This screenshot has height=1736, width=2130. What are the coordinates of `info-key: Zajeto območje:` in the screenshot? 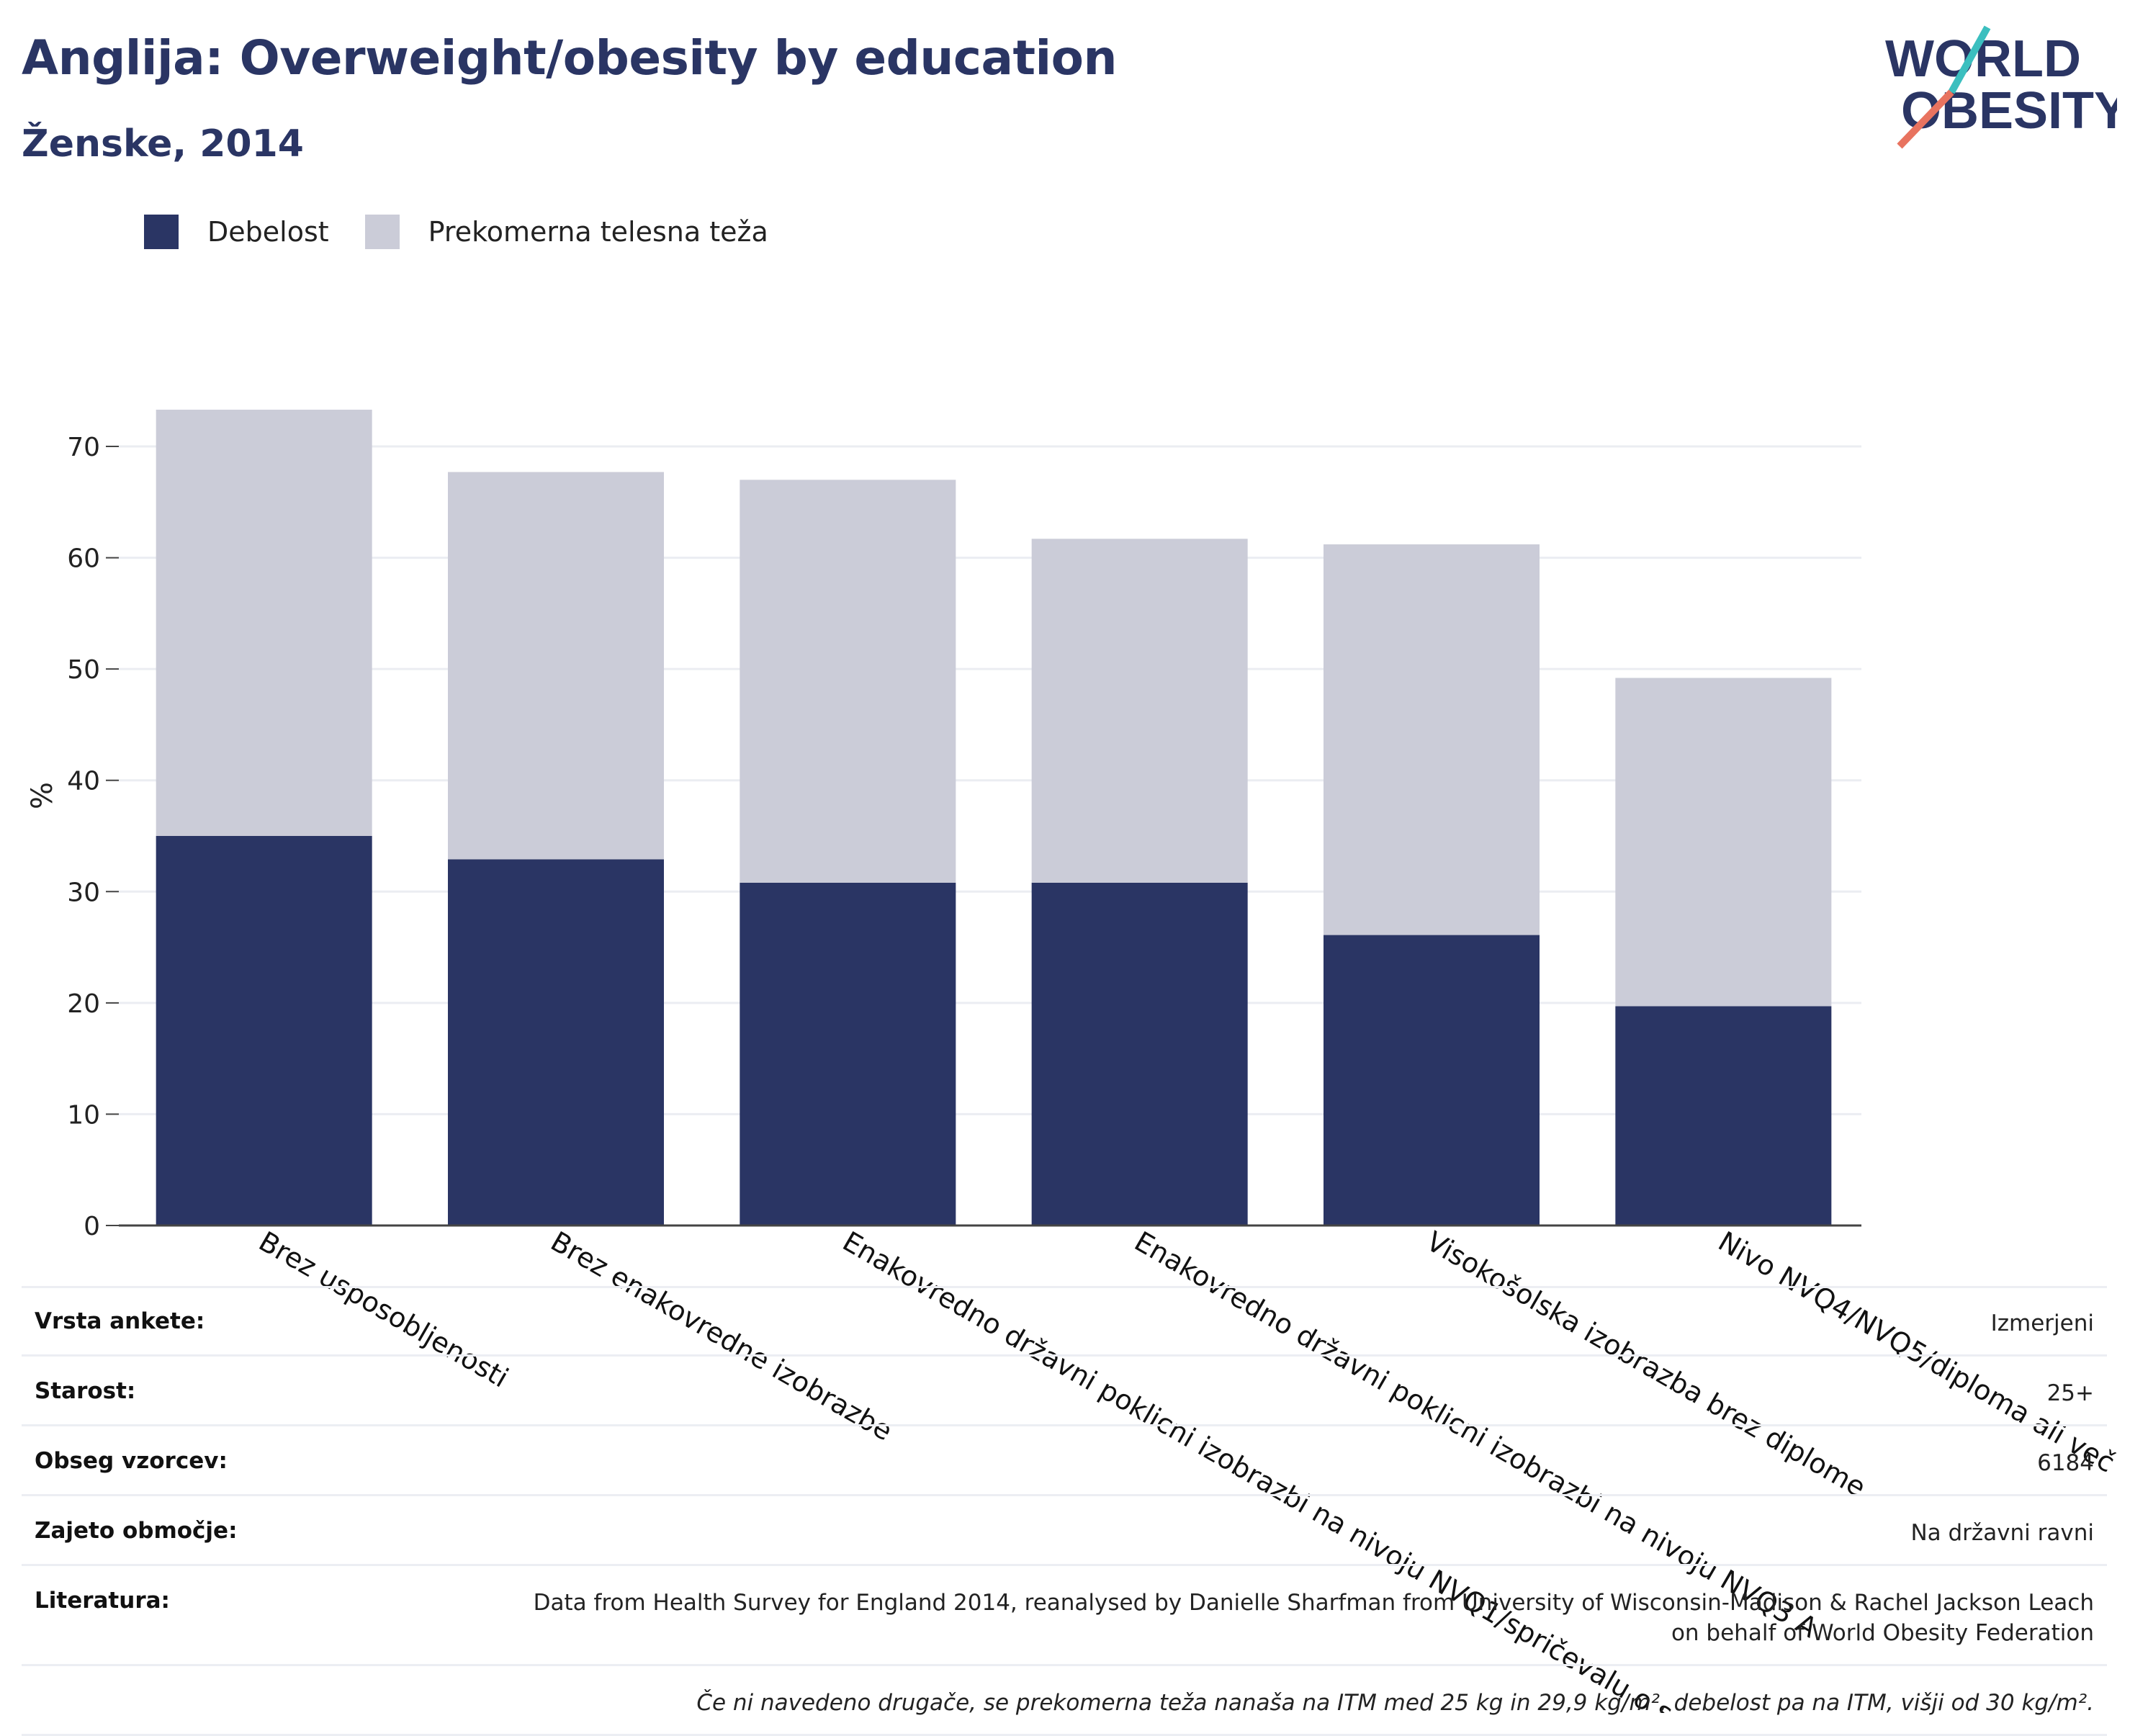 It's located at (136, 1531).